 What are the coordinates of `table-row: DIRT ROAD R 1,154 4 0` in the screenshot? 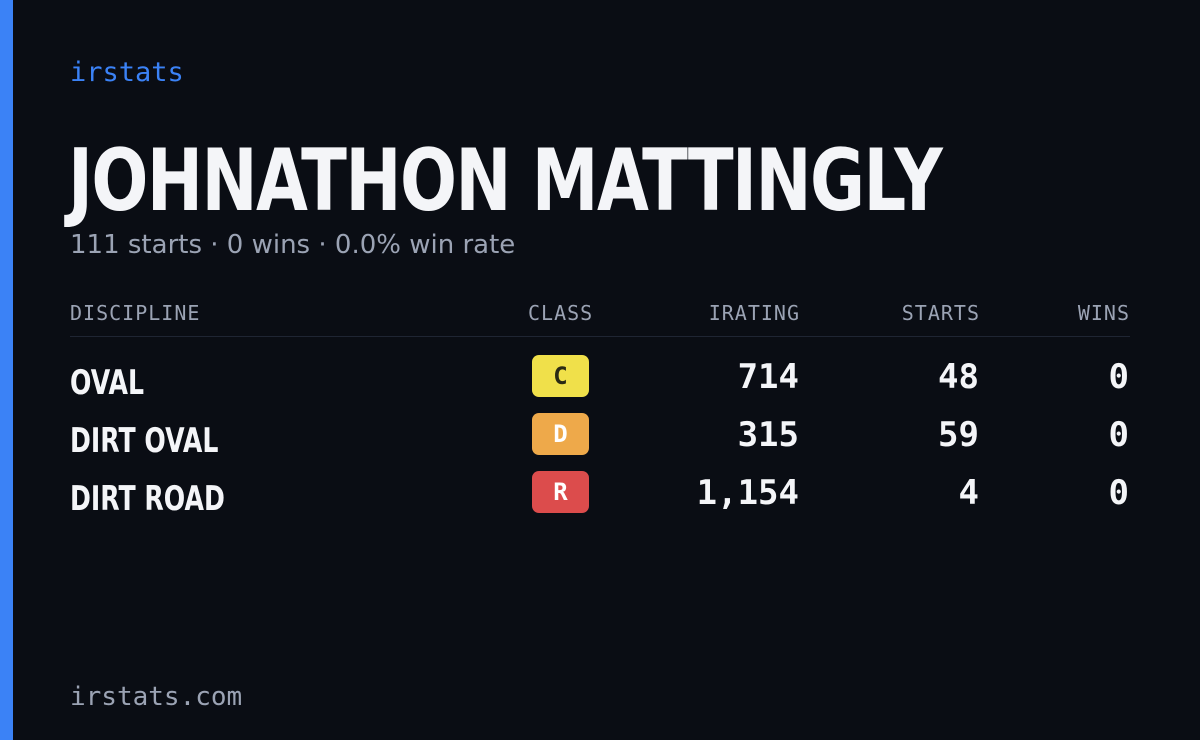 It's located at (600, 498).